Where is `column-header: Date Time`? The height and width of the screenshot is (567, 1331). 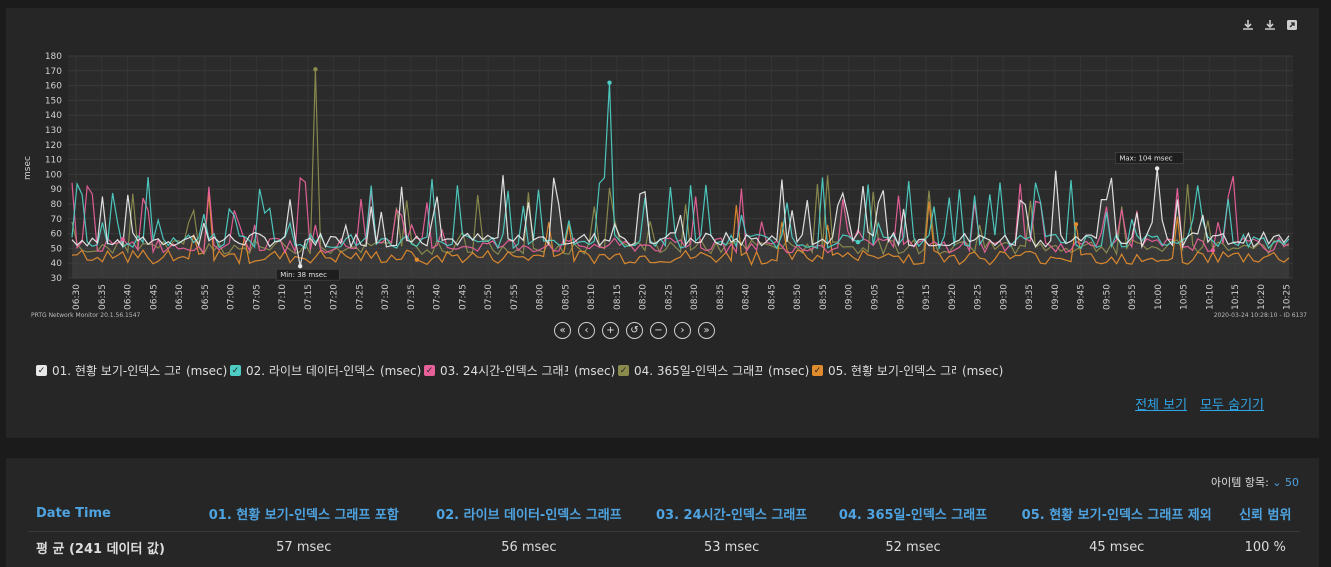 column-header: Date Time is located at coordinates (73, 513).